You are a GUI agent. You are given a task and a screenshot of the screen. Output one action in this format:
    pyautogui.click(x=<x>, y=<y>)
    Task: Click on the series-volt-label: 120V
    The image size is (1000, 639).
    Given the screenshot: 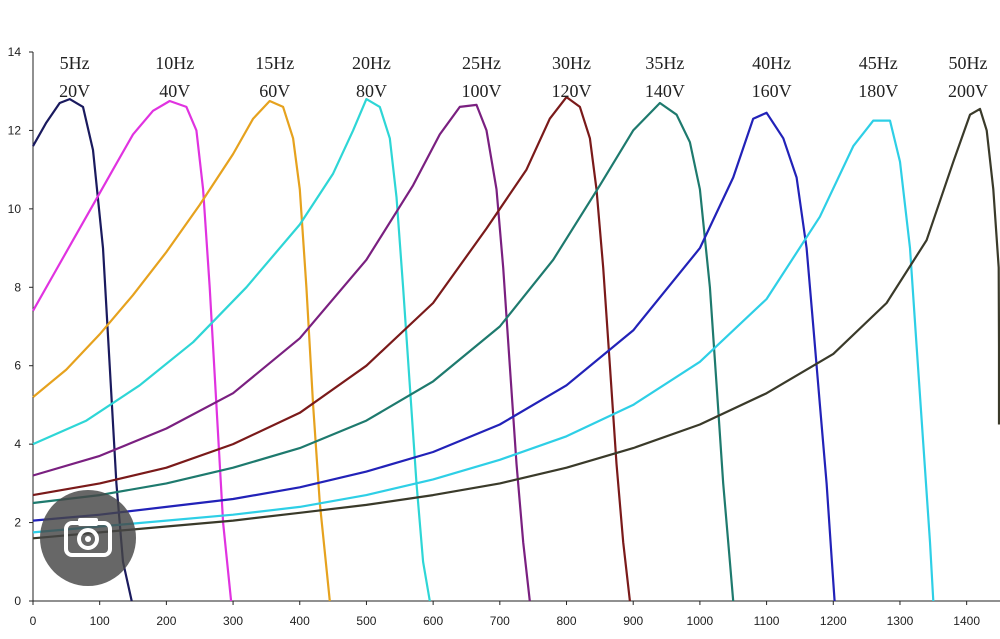 What is the action you would take?
    pyautogui.click(x=572, y=91)
    